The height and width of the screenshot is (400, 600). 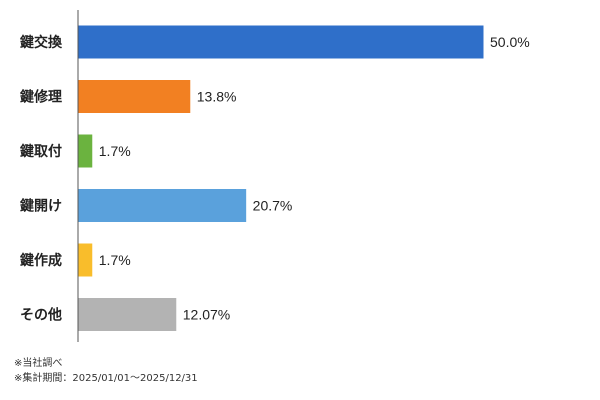 I want to click on category-label-1: 鍵修理, so click(x=41, y=97).